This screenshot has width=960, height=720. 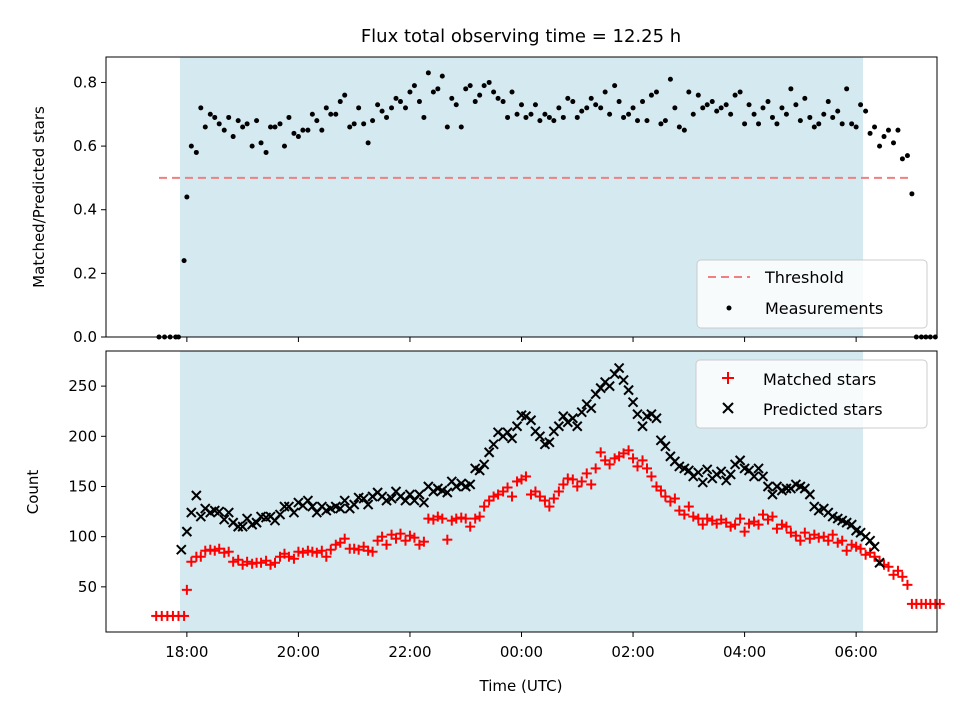 I want to click on y-tick-label: 0.0, so click(x=85, y=337).